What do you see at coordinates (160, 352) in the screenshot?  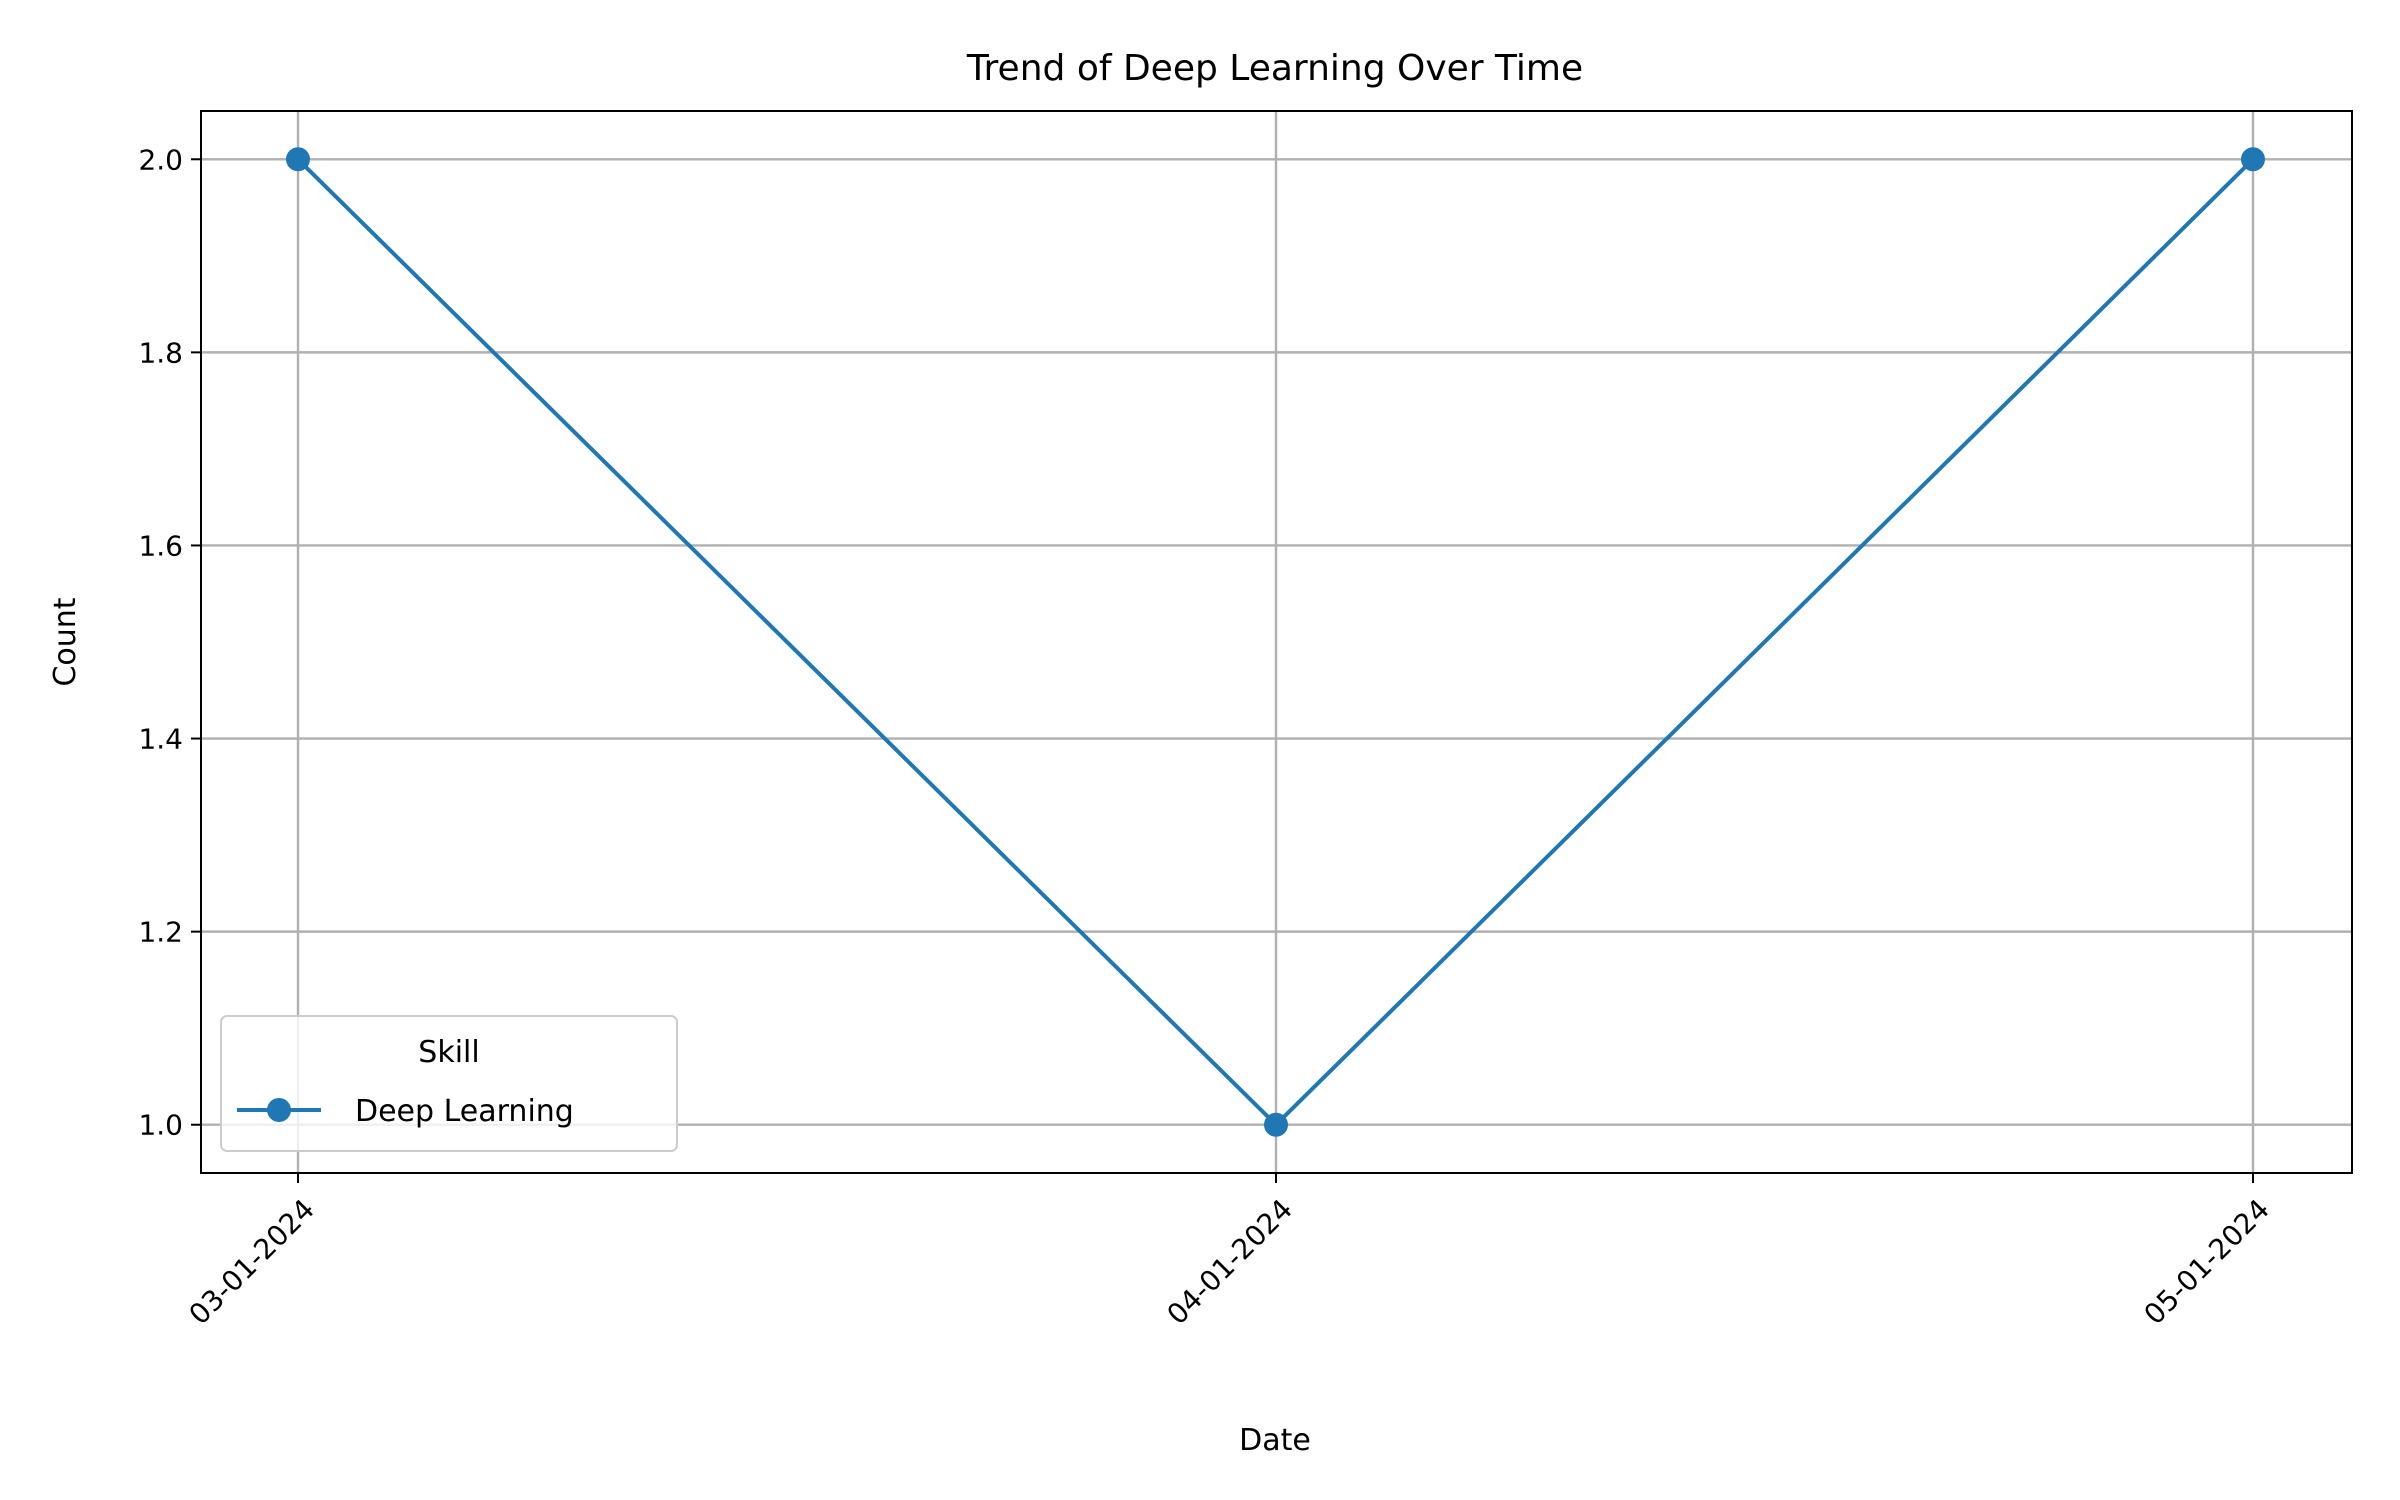 I see `y-tick-label: 1.8` at bounding box center [160, 352].